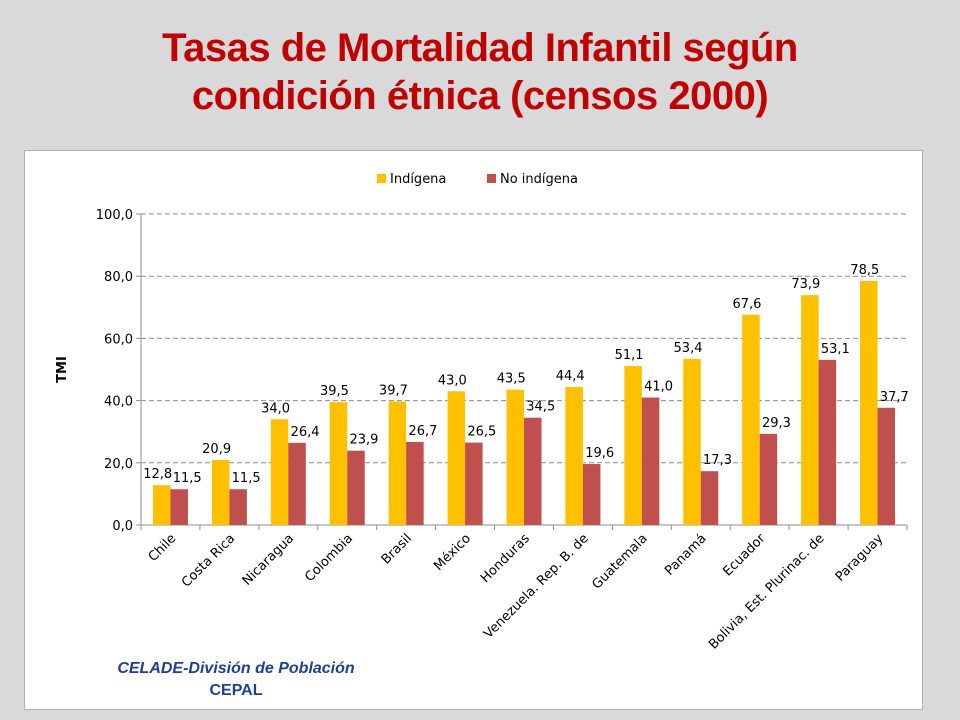  Describe the element at coordinates (805, 284) in the screenshot. I see `data-label-indigena: 73,9` at that location.